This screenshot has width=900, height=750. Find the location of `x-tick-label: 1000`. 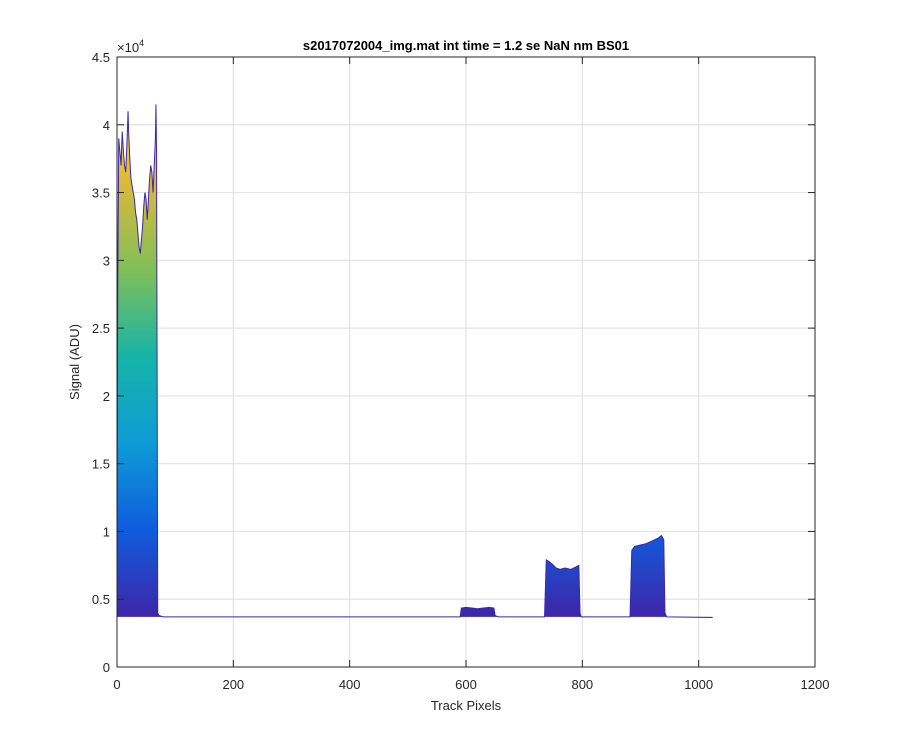

x-tick-label: 1000 is located at coordinates (698, 684).